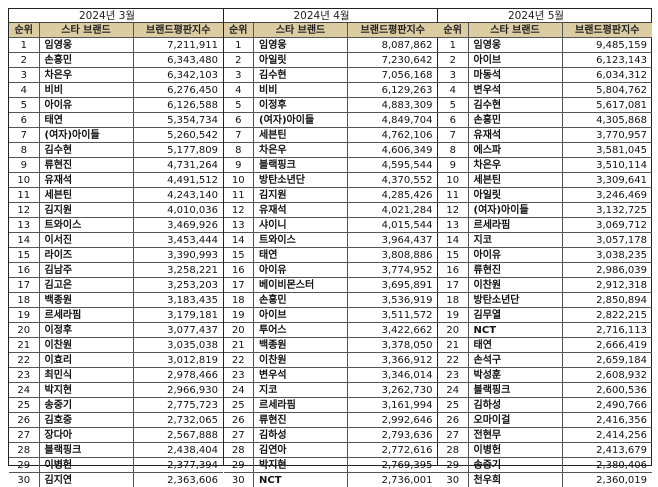 The width and height of the screenshot is (658, 487). I want to click on brand-name-cell: 임영웅, so click(301, 45).